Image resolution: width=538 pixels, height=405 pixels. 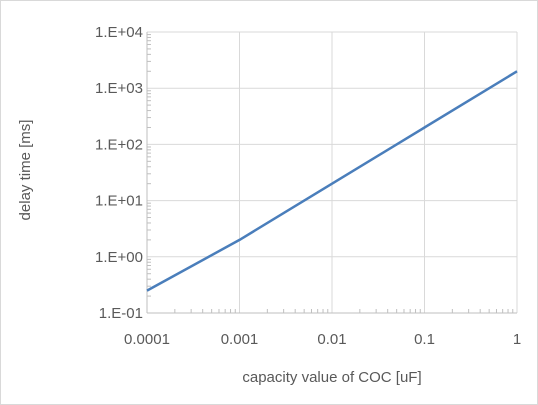 What do you see at coordinates (331, 339) in the screenshot?
I see `x-tick-label: 0.01` at bounding box center [331, 339].